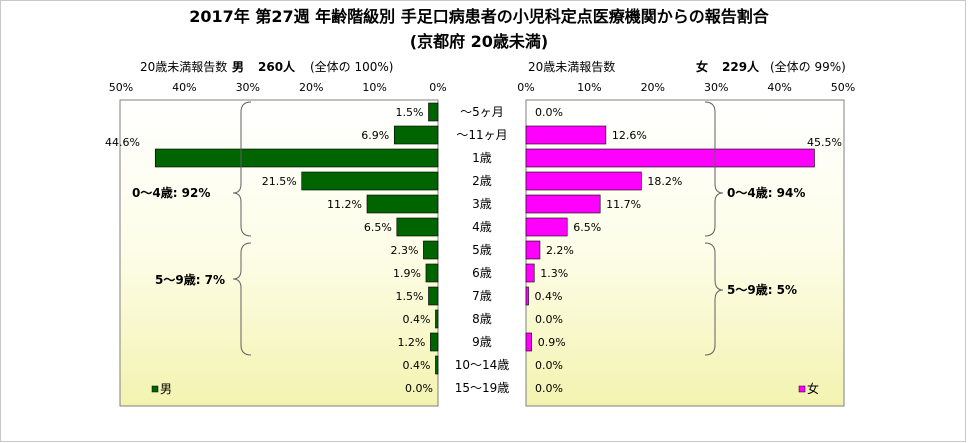  Describe the element at coordinates (653, 87) in the screenshot. I see `female-tick-label: 20%` at that location.